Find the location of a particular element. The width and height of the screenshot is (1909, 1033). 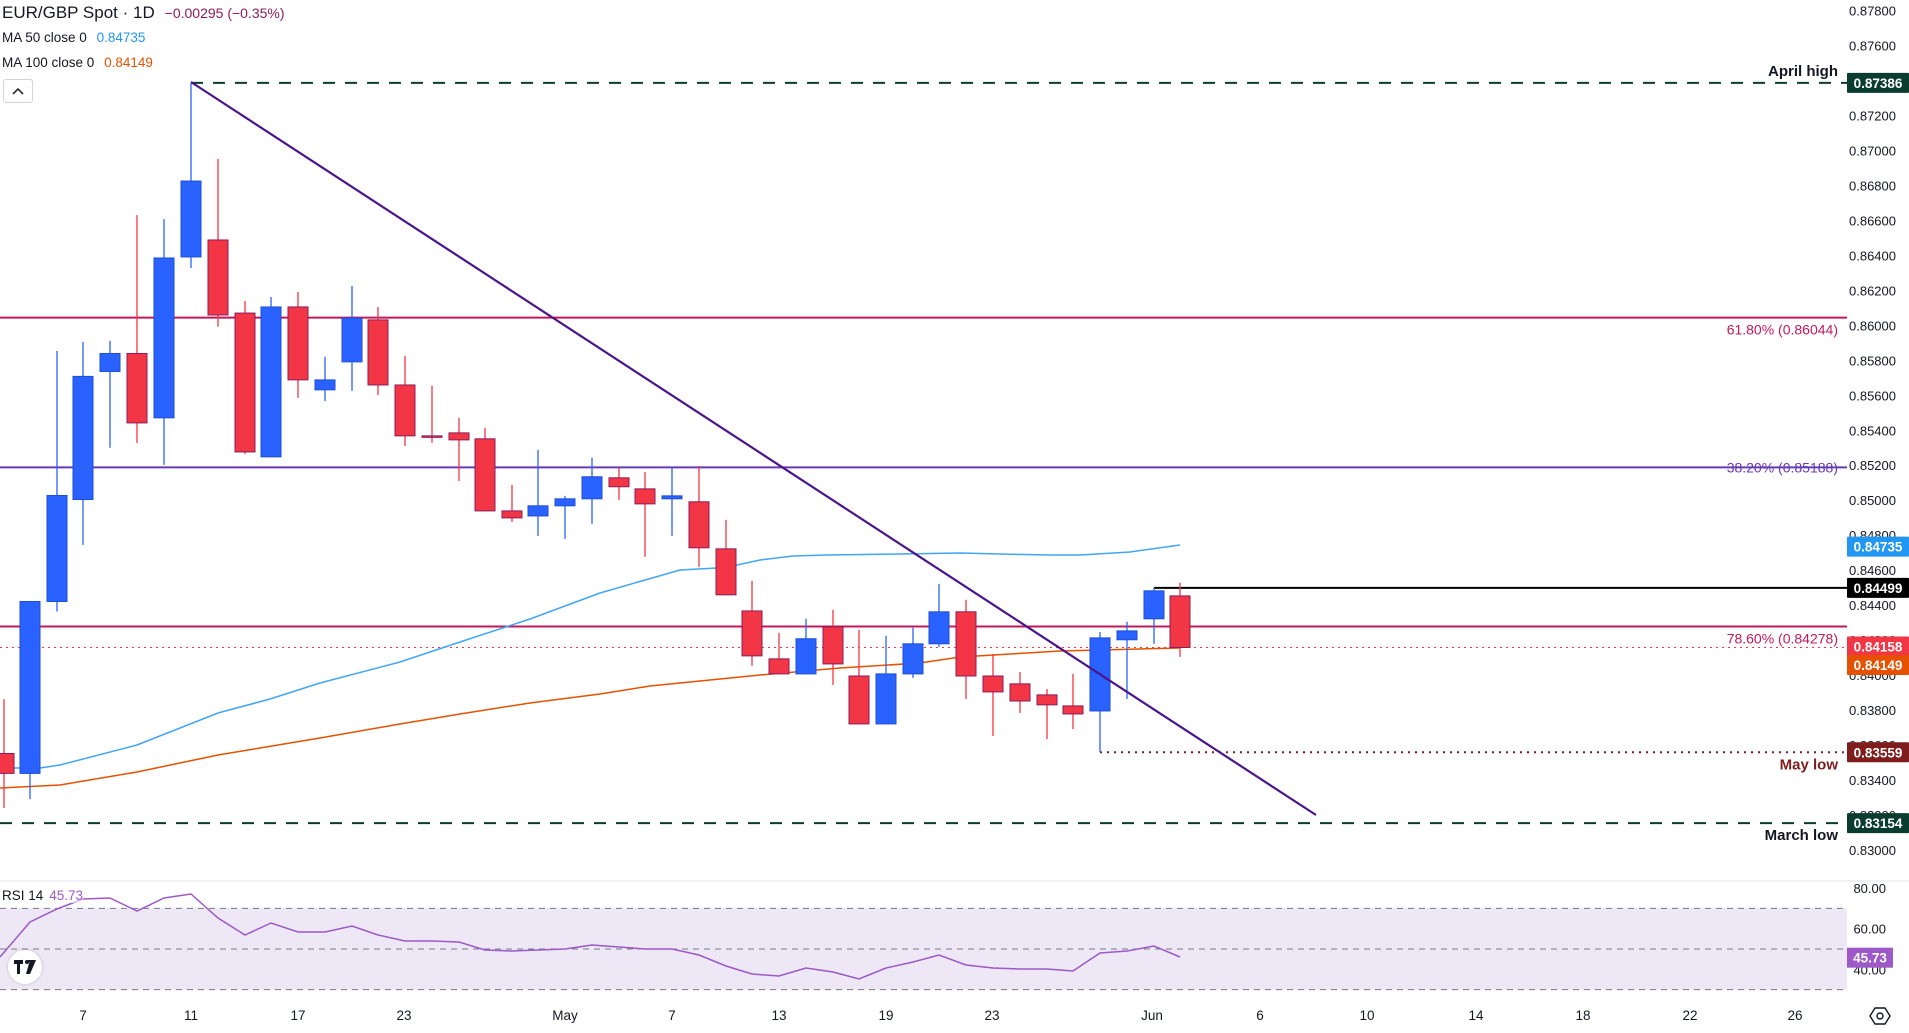

rsi-line is located at coordinates (590, 936).